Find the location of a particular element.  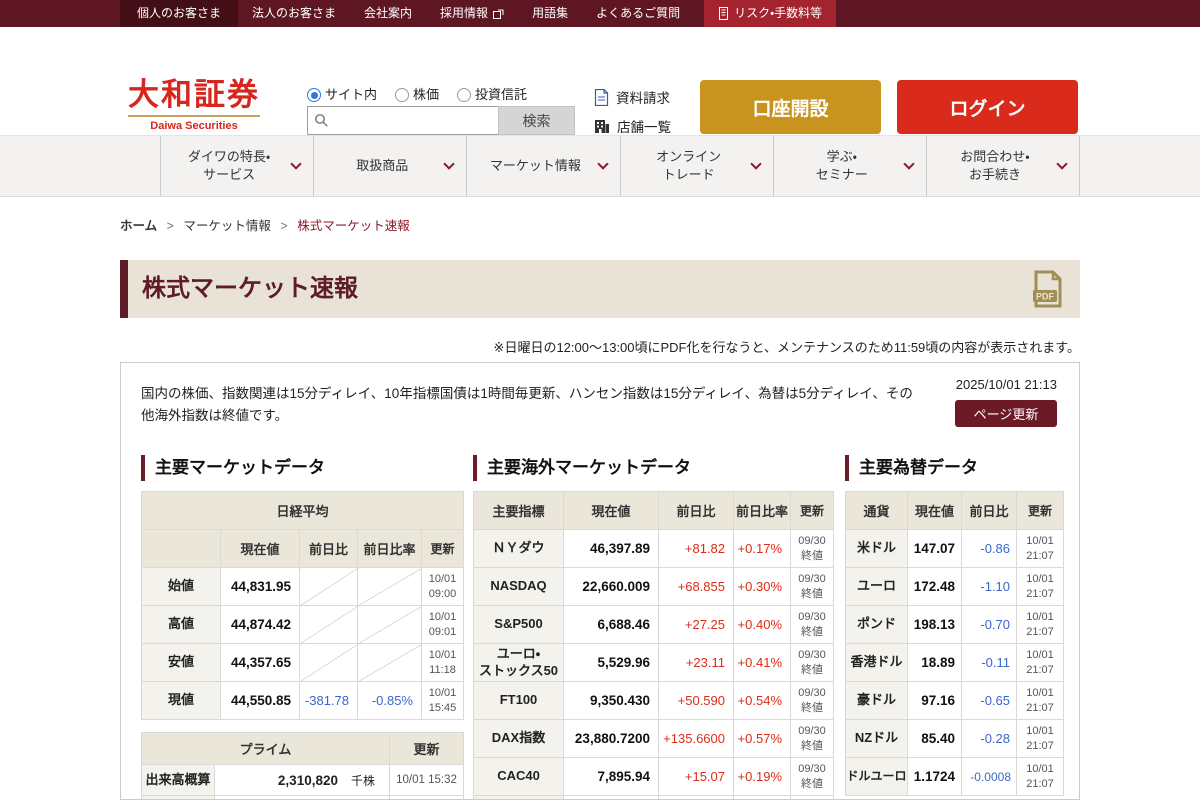

radio-fund: 投資信託 is located at coordinates (492, 93).